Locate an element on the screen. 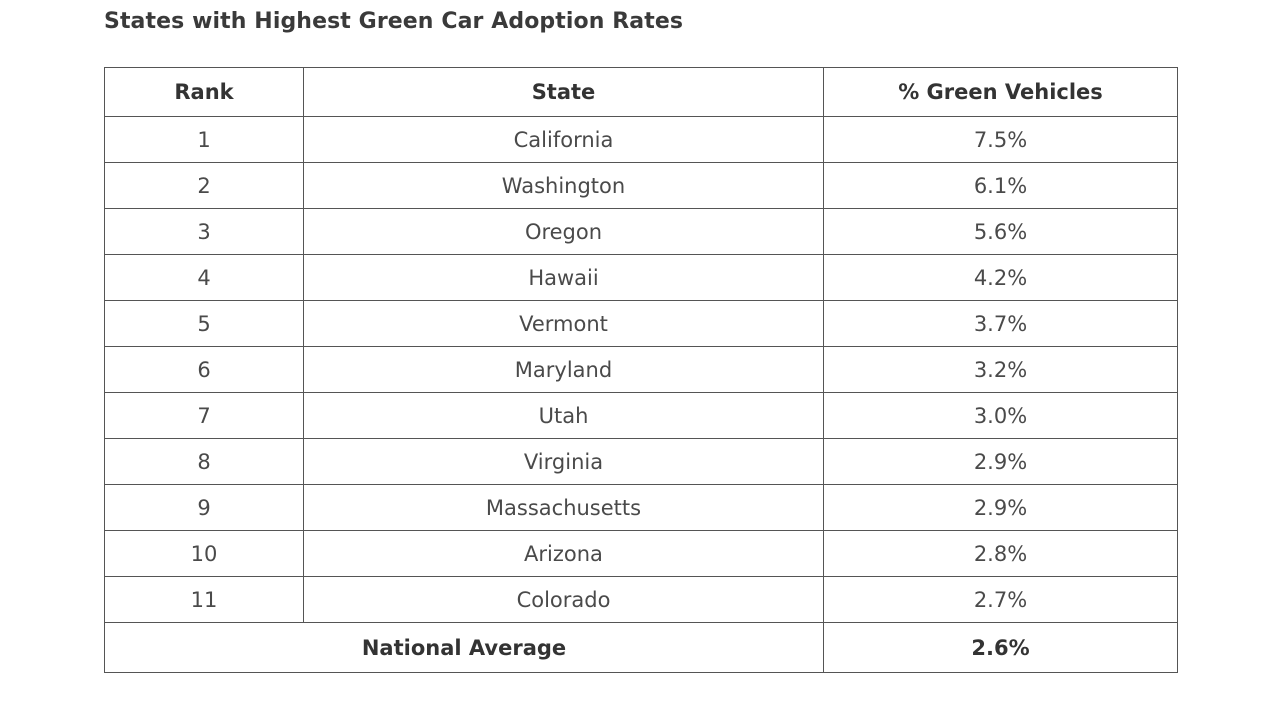  table-row: 1 California 7.5% is located at coordinates (641, 139).